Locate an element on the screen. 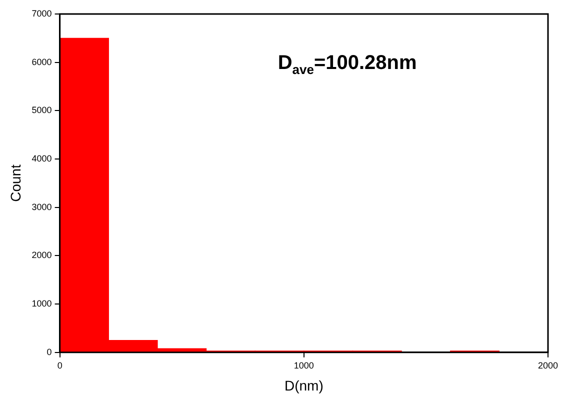 Image resolution: width=584 pixels, height=403 pixels. x-tick-label: 0 is located at coordinates (59, 365).